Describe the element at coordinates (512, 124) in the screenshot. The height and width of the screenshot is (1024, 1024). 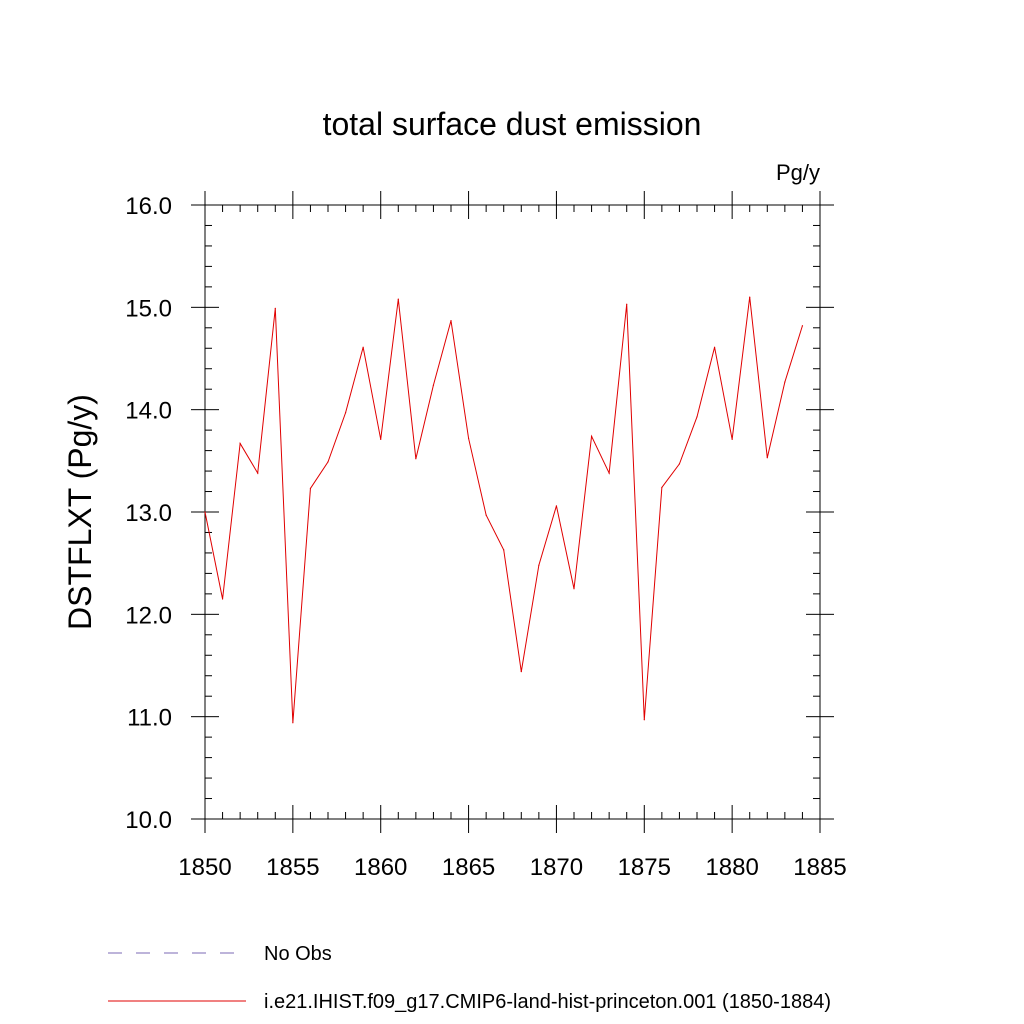
I see `chart-title: total surface dust emission` at that location.